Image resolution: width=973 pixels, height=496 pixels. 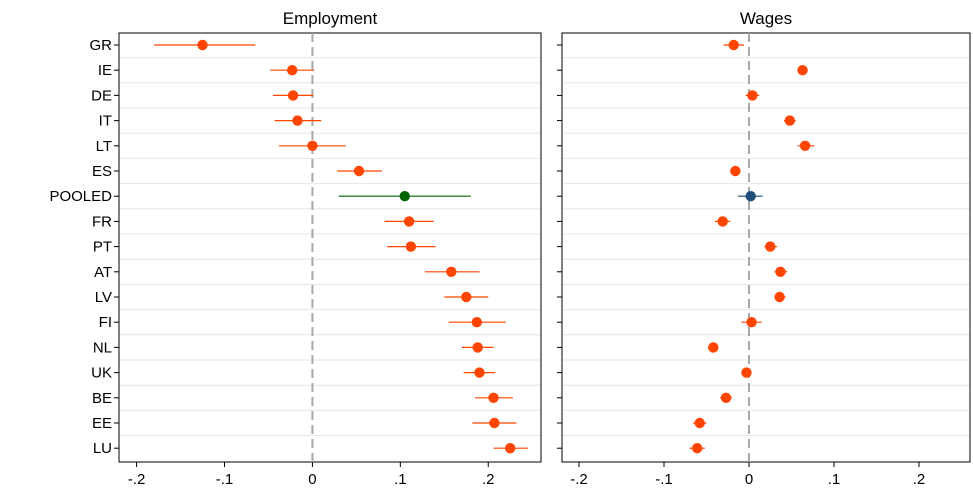 What do you see at coordinates (770, 246) in the screenshot?
I see `panel-1-point-pt` at bounding box center [770, 246].